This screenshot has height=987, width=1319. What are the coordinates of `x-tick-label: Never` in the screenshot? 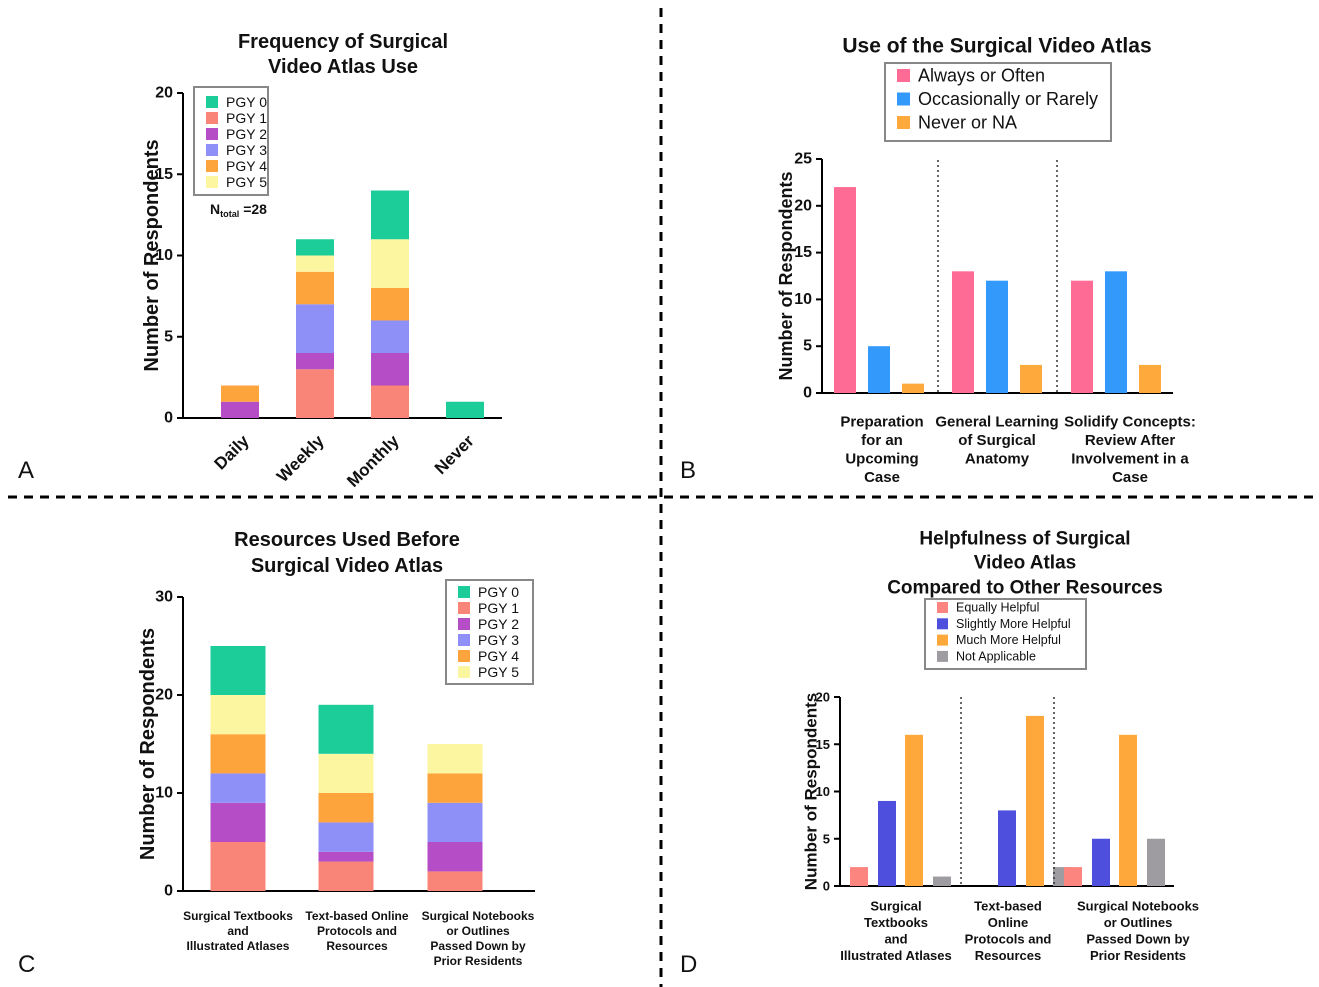 It's located at (454, 454).